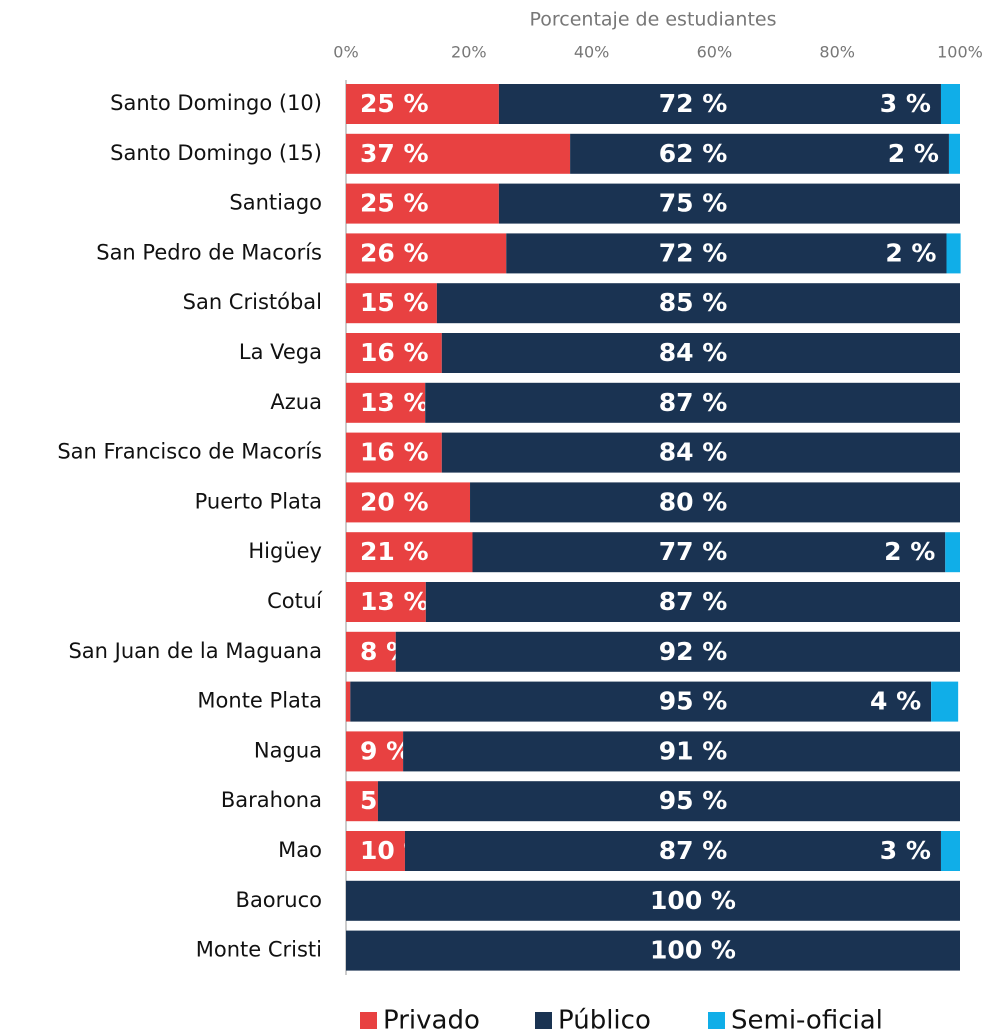 Image resolution: width=985 pixels, height=1036 pixels. What do you see at coordinates (693, 153) in the screenshot?
I see `value-label: 62 %` at bounding box center [693, 153].